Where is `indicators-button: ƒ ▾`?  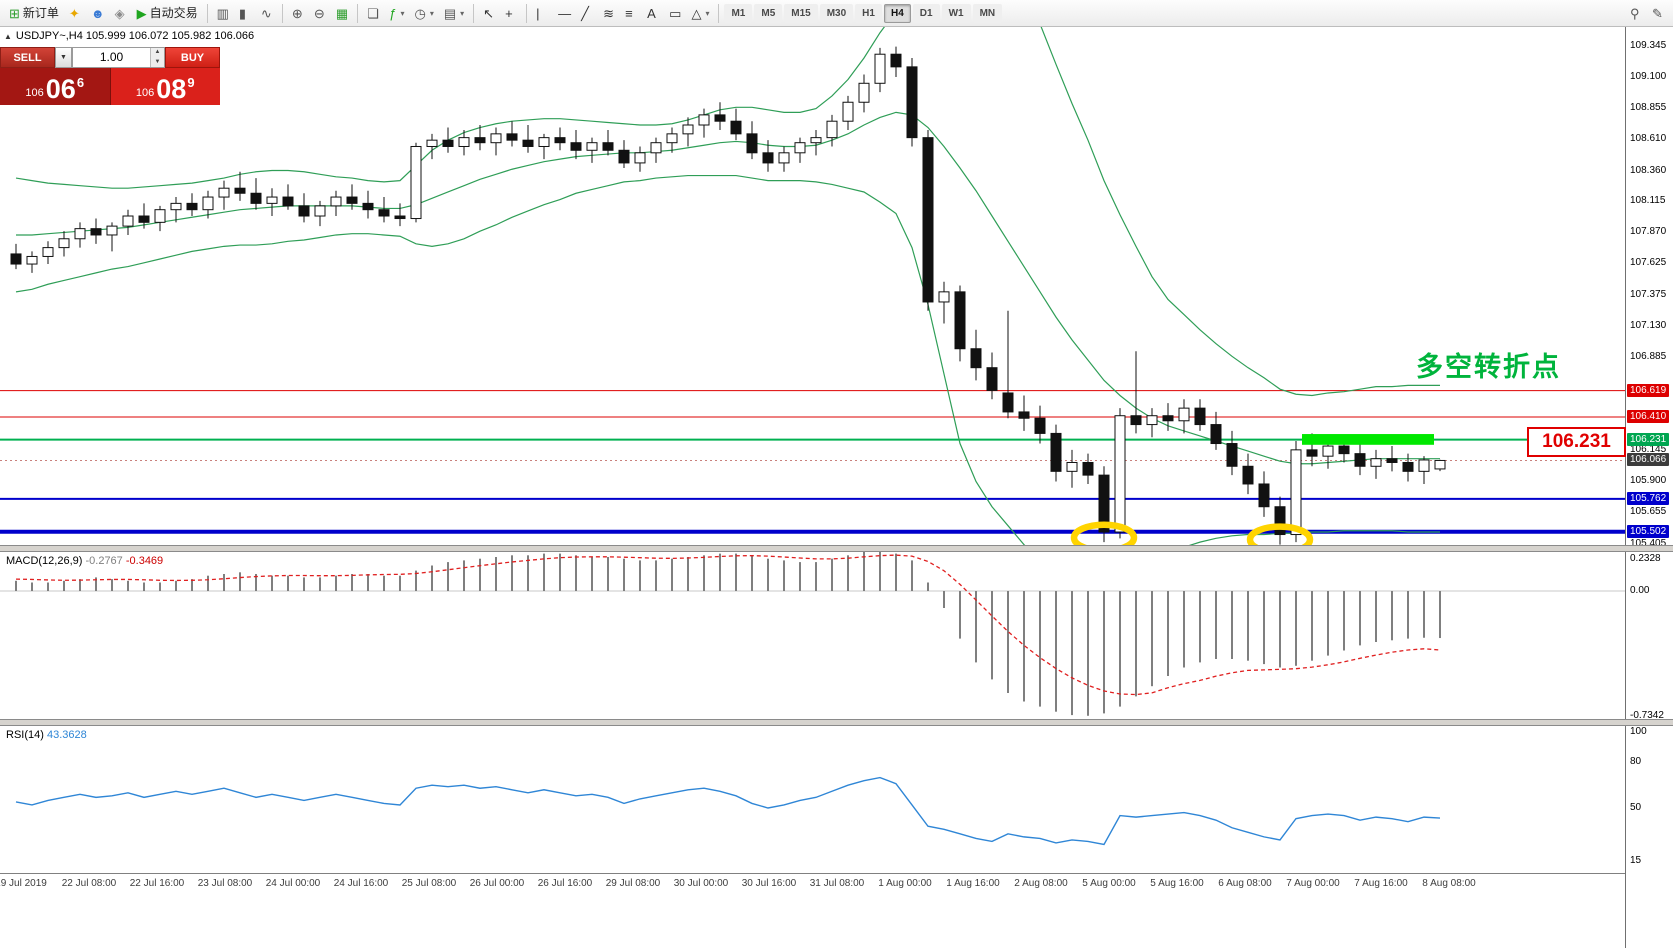 indicators-button: ƒ ▾ is located at coordinates (396, 13).